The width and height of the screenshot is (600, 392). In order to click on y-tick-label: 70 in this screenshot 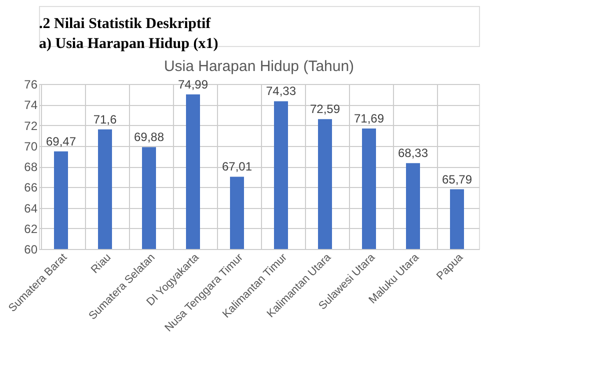, I will do `click(31, 146)`.